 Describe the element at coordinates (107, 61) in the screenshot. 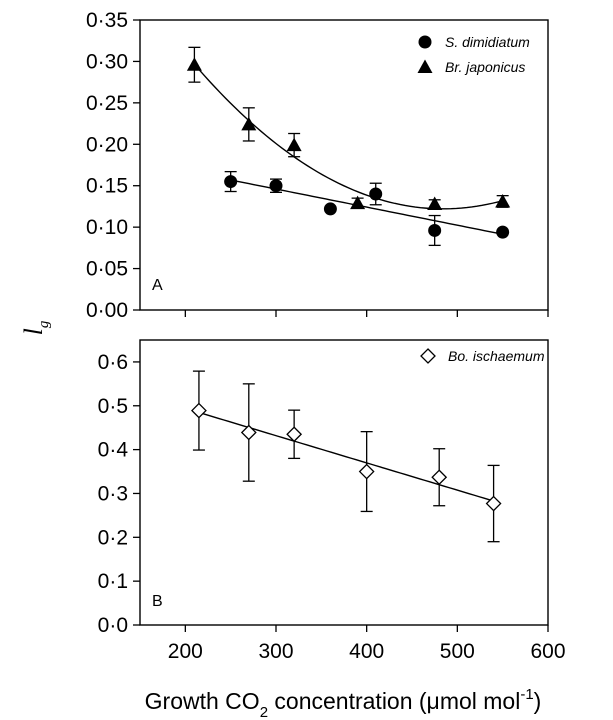

I see `y-tick-label: 0·30` at that location.